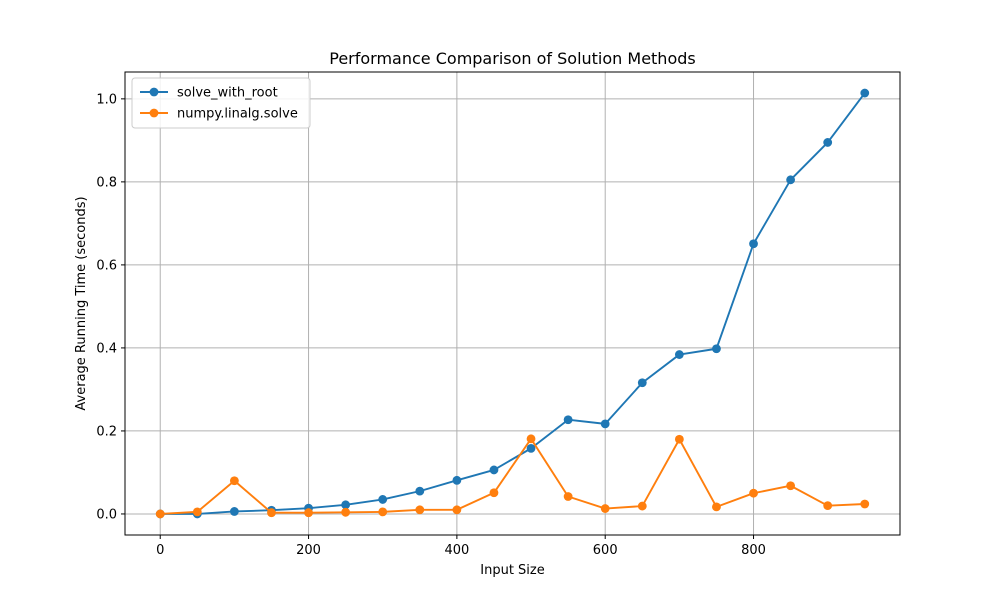 Image resolution: width=1000 pixels, height=600 pixels. I want to click on y-tick-label: 0.0, so click(106, 514).